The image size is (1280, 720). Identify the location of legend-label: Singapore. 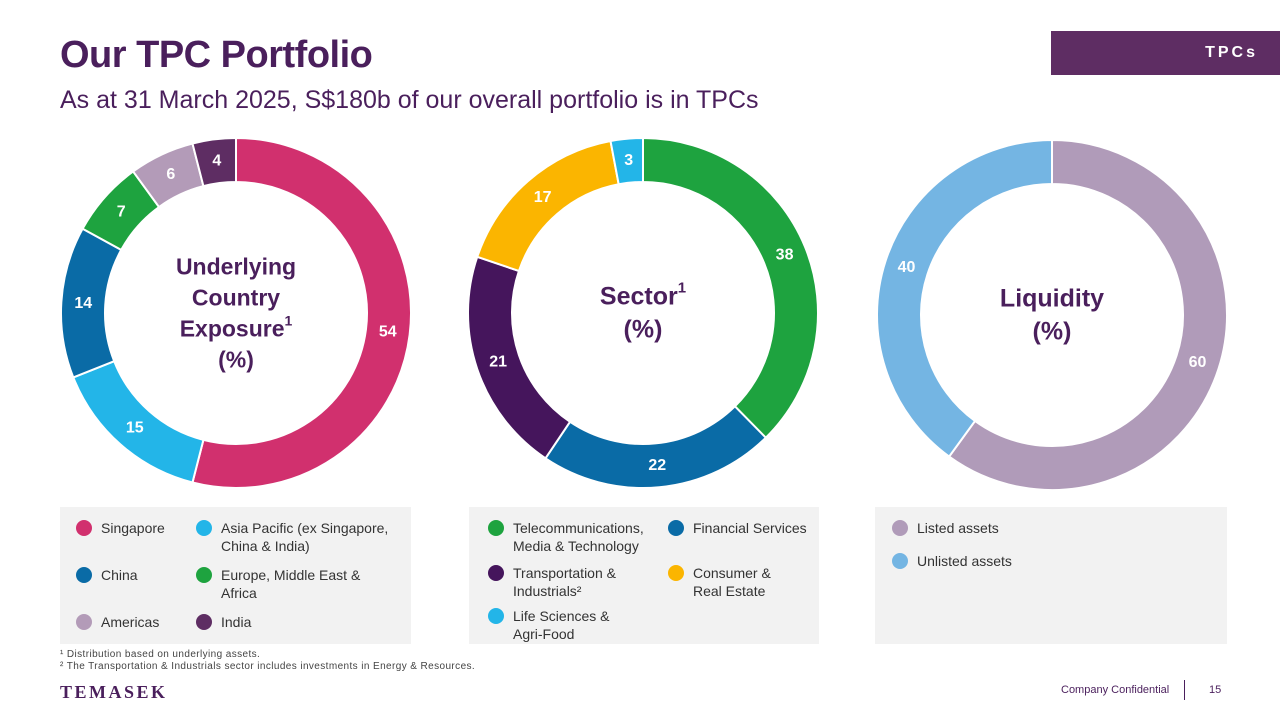
(133, 528).